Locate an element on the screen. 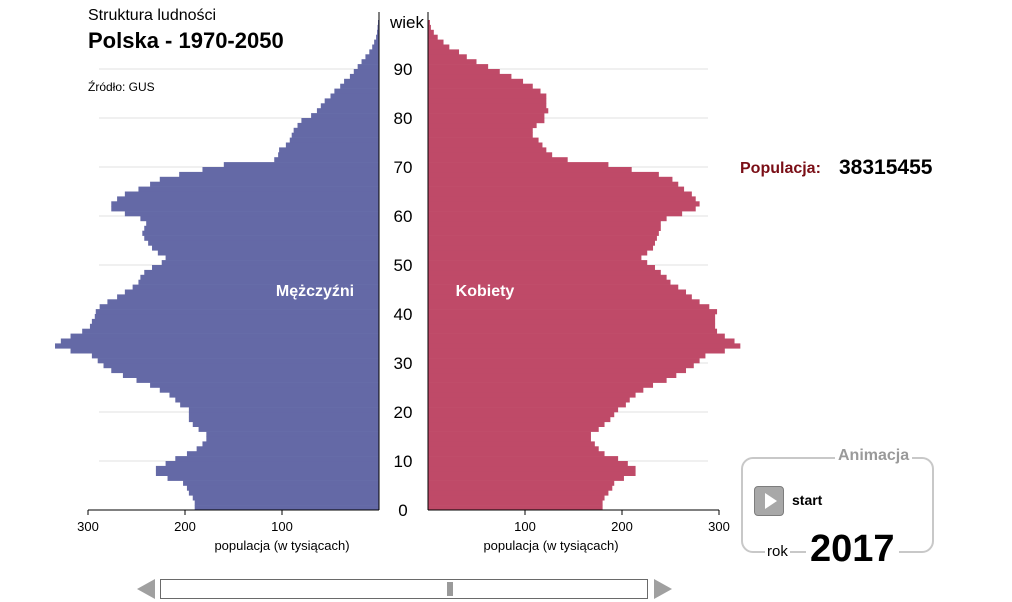  age-tick-label: 90 is located at coordinates (403, 69).